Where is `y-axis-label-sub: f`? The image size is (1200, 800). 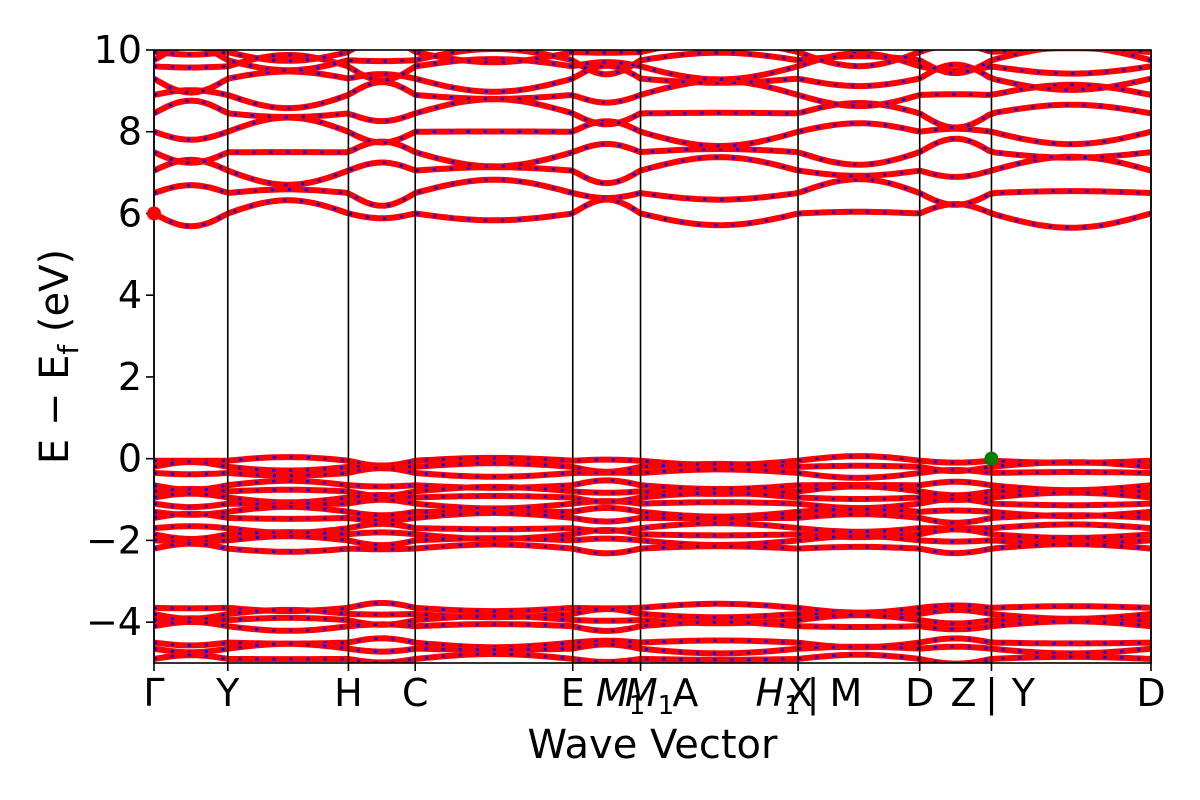
y-axis-label-sub: f is located at coordinates (68, 349).